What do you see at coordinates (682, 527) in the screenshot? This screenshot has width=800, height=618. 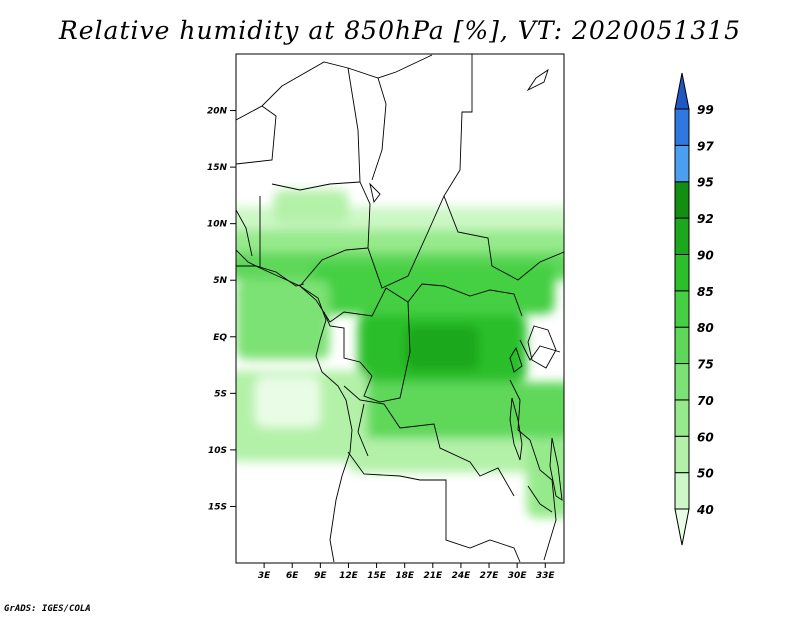 I see `colorbar-low-arrow` at bounding box center [682, 527].